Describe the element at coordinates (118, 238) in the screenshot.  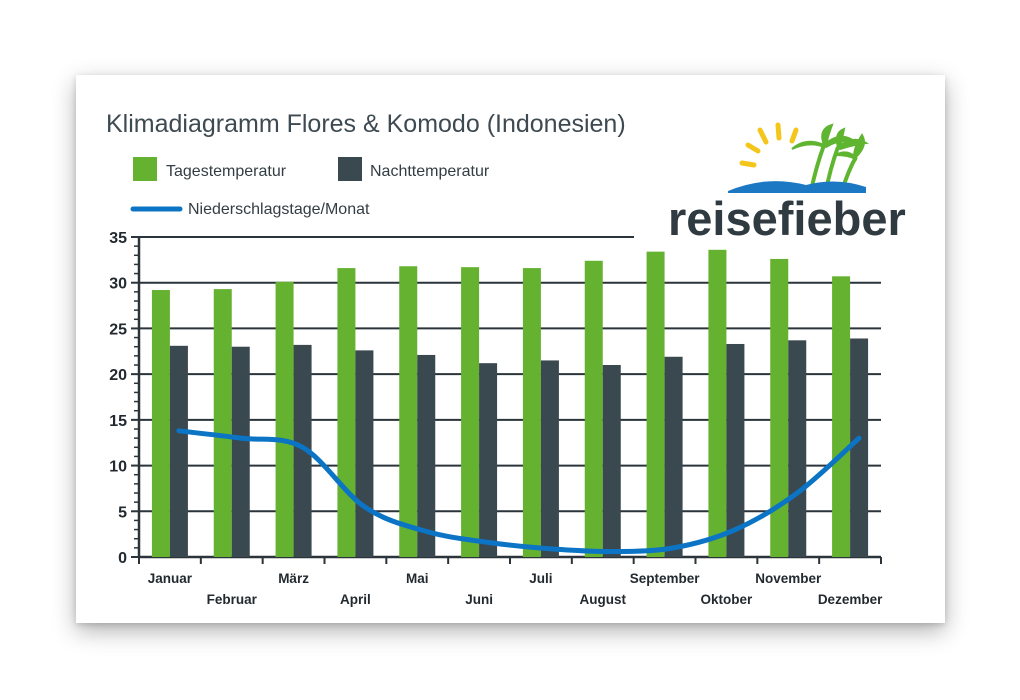
I see `y-tick-label: 35` at that location.